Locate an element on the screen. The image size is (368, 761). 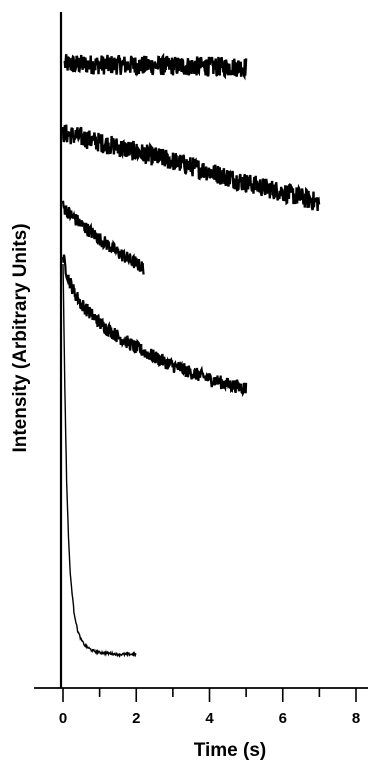
x-tick-labels: 0 2 4 6 8 is located at coordinates (209, 718).